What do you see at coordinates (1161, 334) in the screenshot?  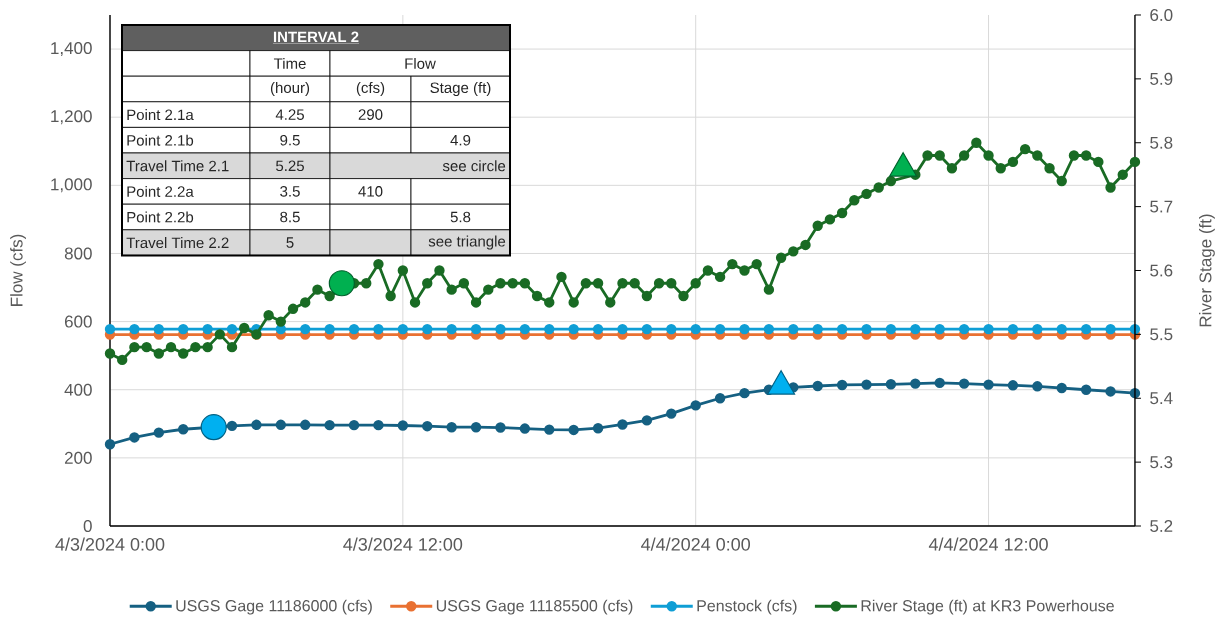 I see `y2-tick-label: 5.5` at bounding box center [1161, 334].